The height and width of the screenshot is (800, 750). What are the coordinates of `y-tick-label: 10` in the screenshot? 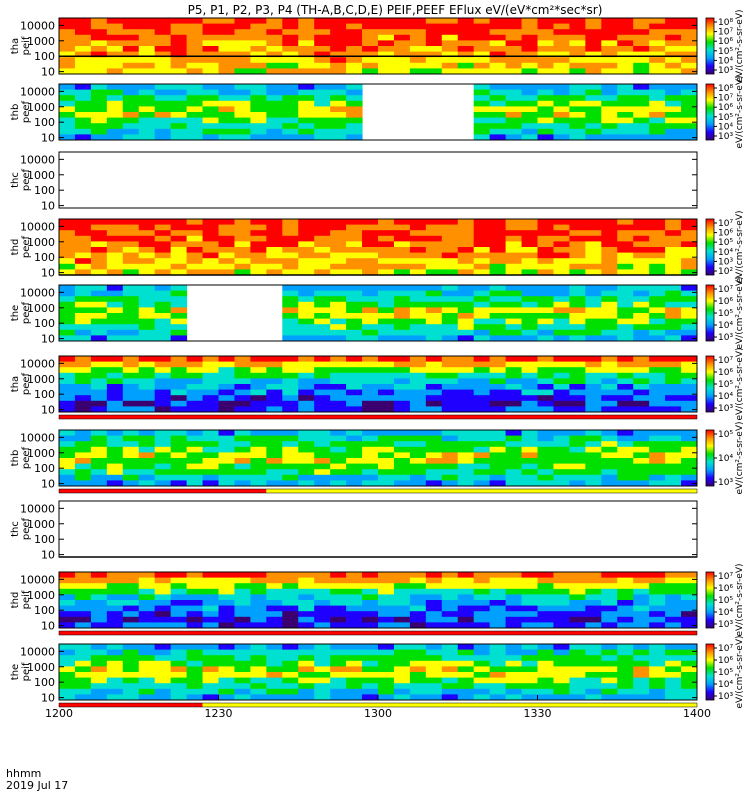 It's located at (48, 626).